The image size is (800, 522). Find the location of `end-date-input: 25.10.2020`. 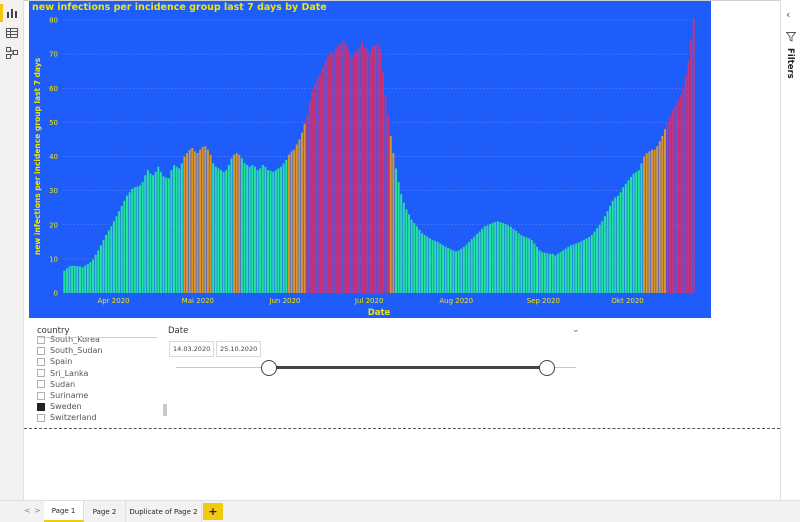

end-date-input: 25.10.2020 is located at coordinates (239, 349).